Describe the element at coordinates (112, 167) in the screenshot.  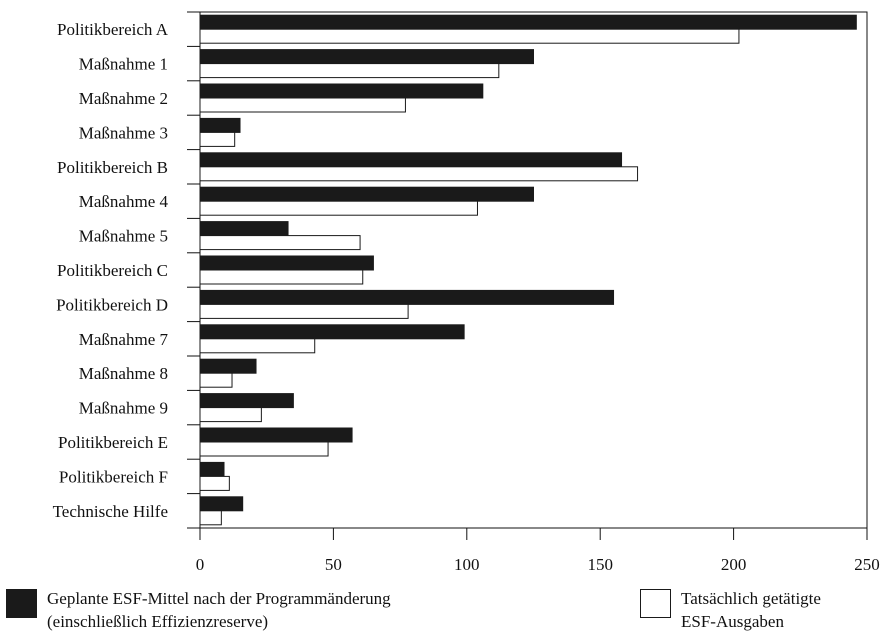
I see `category-label-politikbereich-b: Politikbereich B` at that location.